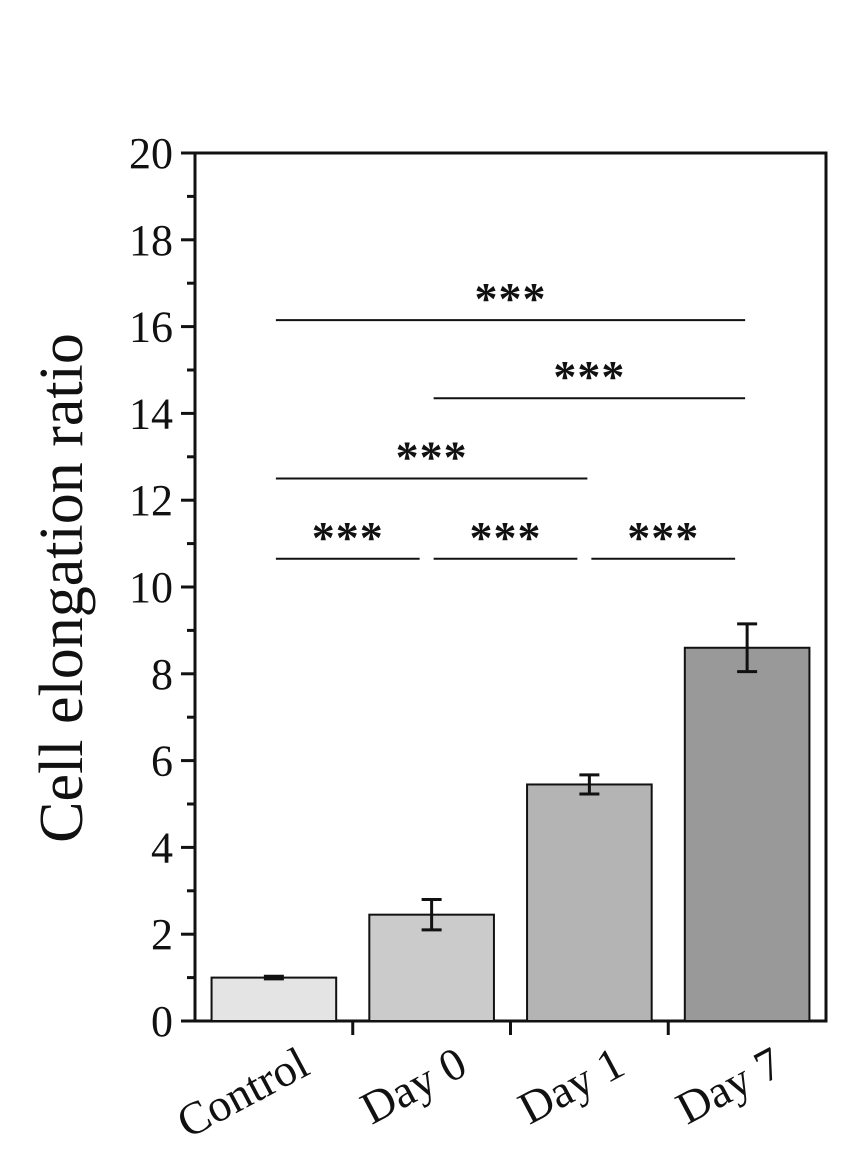 This screenshot has width=852, height=1175. I want to click on y-tick-label: 18, so click(151, 240).